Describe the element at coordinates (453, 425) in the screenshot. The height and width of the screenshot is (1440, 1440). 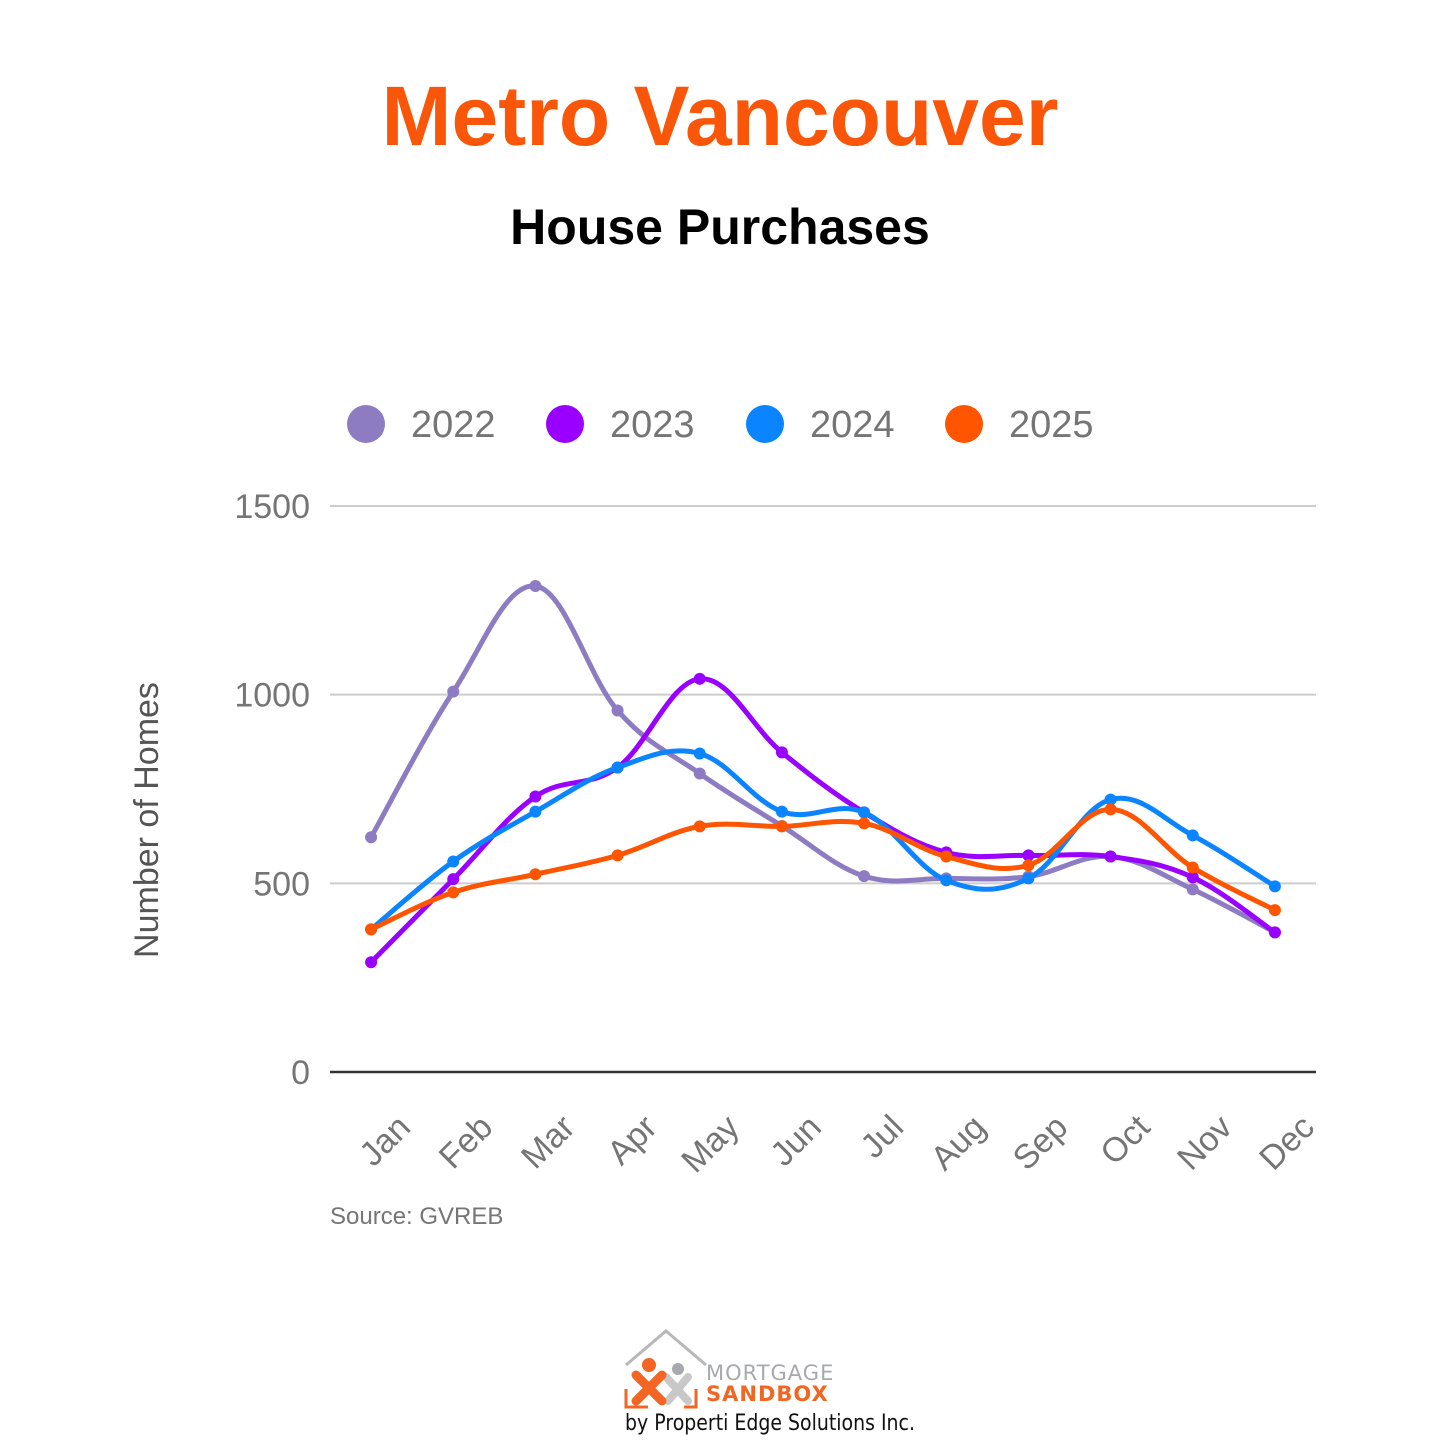
I see `legend-label: 2022` at that location.